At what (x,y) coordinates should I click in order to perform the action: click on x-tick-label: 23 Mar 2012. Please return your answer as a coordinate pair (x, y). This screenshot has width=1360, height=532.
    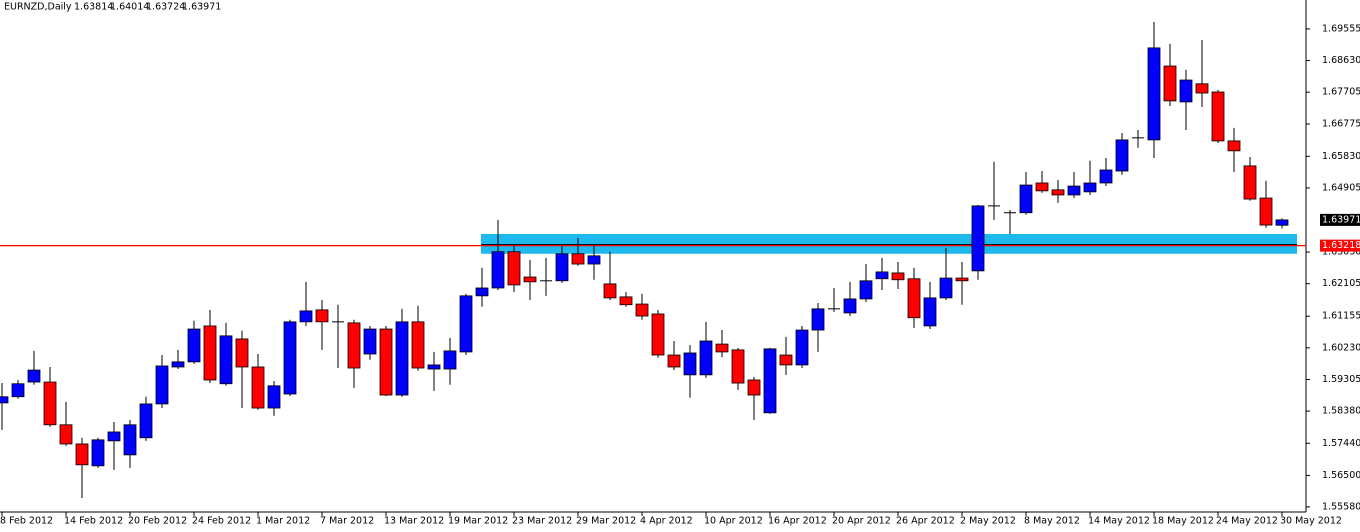
    Looking at the image, I should click on (542, 521).